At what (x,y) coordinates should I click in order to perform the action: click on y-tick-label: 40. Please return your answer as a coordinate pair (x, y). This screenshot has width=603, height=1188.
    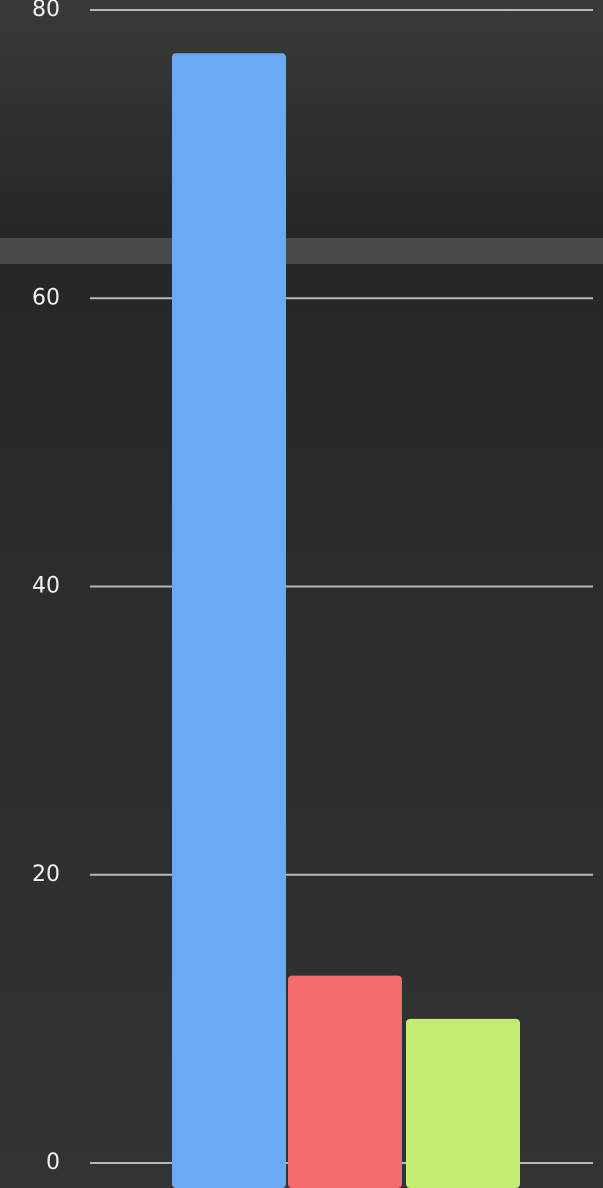
    Looking at the image, I should click on (46, 586).